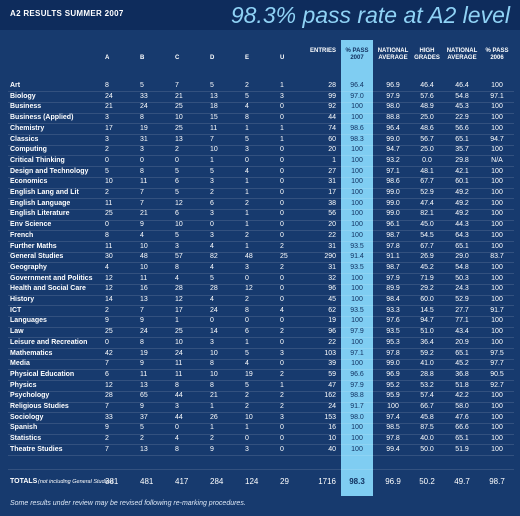  Describe the element at coordinates (393, 54) in the screenshot. I see `column-header: NATIONAL AVERAGE` at that location.